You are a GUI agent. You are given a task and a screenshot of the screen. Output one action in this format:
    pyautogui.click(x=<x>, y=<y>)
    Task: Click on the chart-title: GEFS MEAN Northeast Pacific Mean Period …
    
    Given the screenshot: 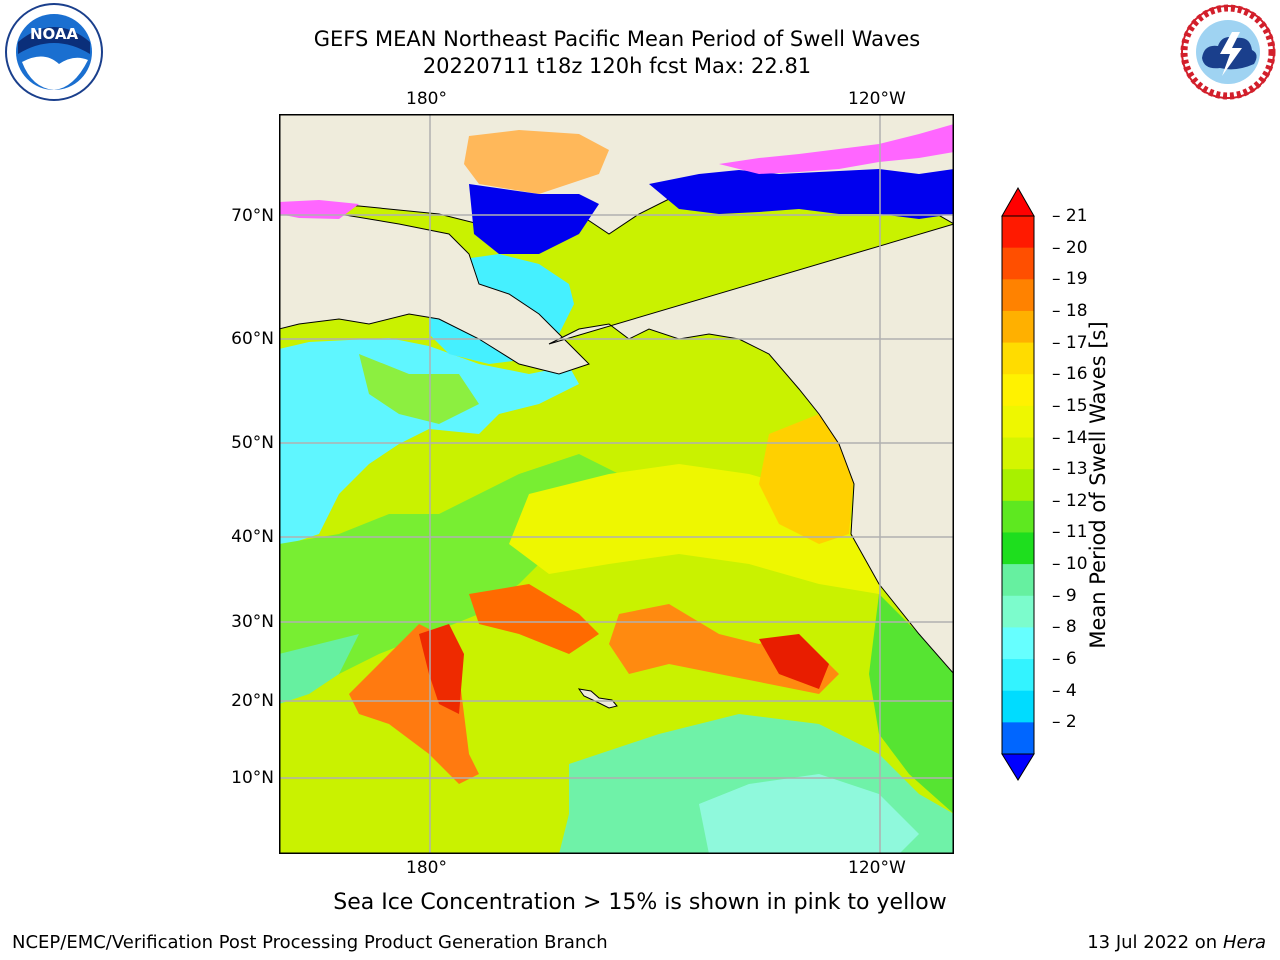 What is the action you would take?
    pyautogui.click(x=617, y=39)
    